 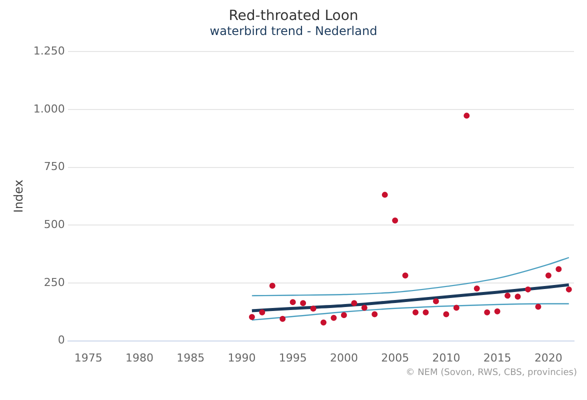 What do you see at coordinates (294, 16) in the screenshot?
I see `chart-title: Red-throated Loon` at bounding box center [294, 16].